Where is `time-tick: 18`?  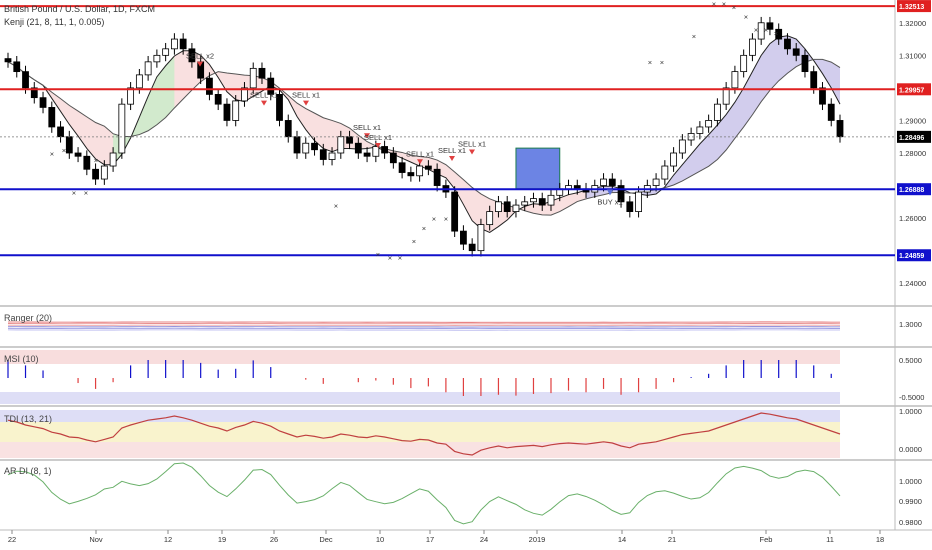 time-tick: 18 is located at coordinates (880, 539).